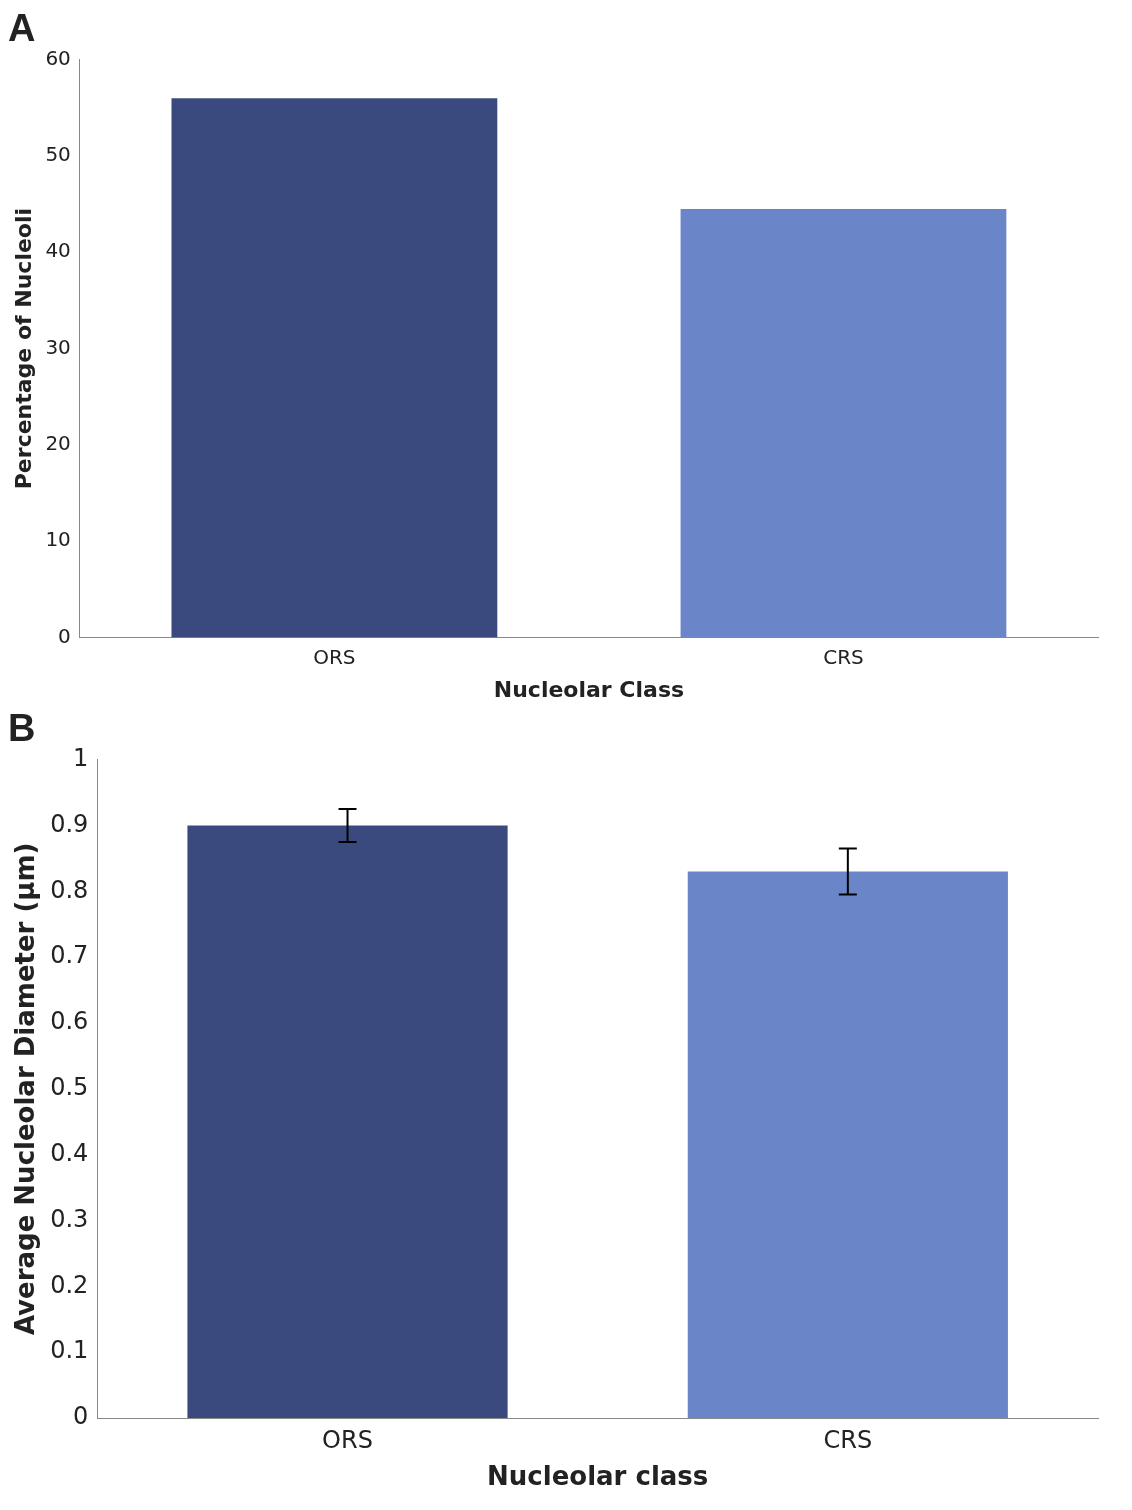 The image size is (1132, 1510). I want to click on y-tick-label: 1, so click(81, 757).